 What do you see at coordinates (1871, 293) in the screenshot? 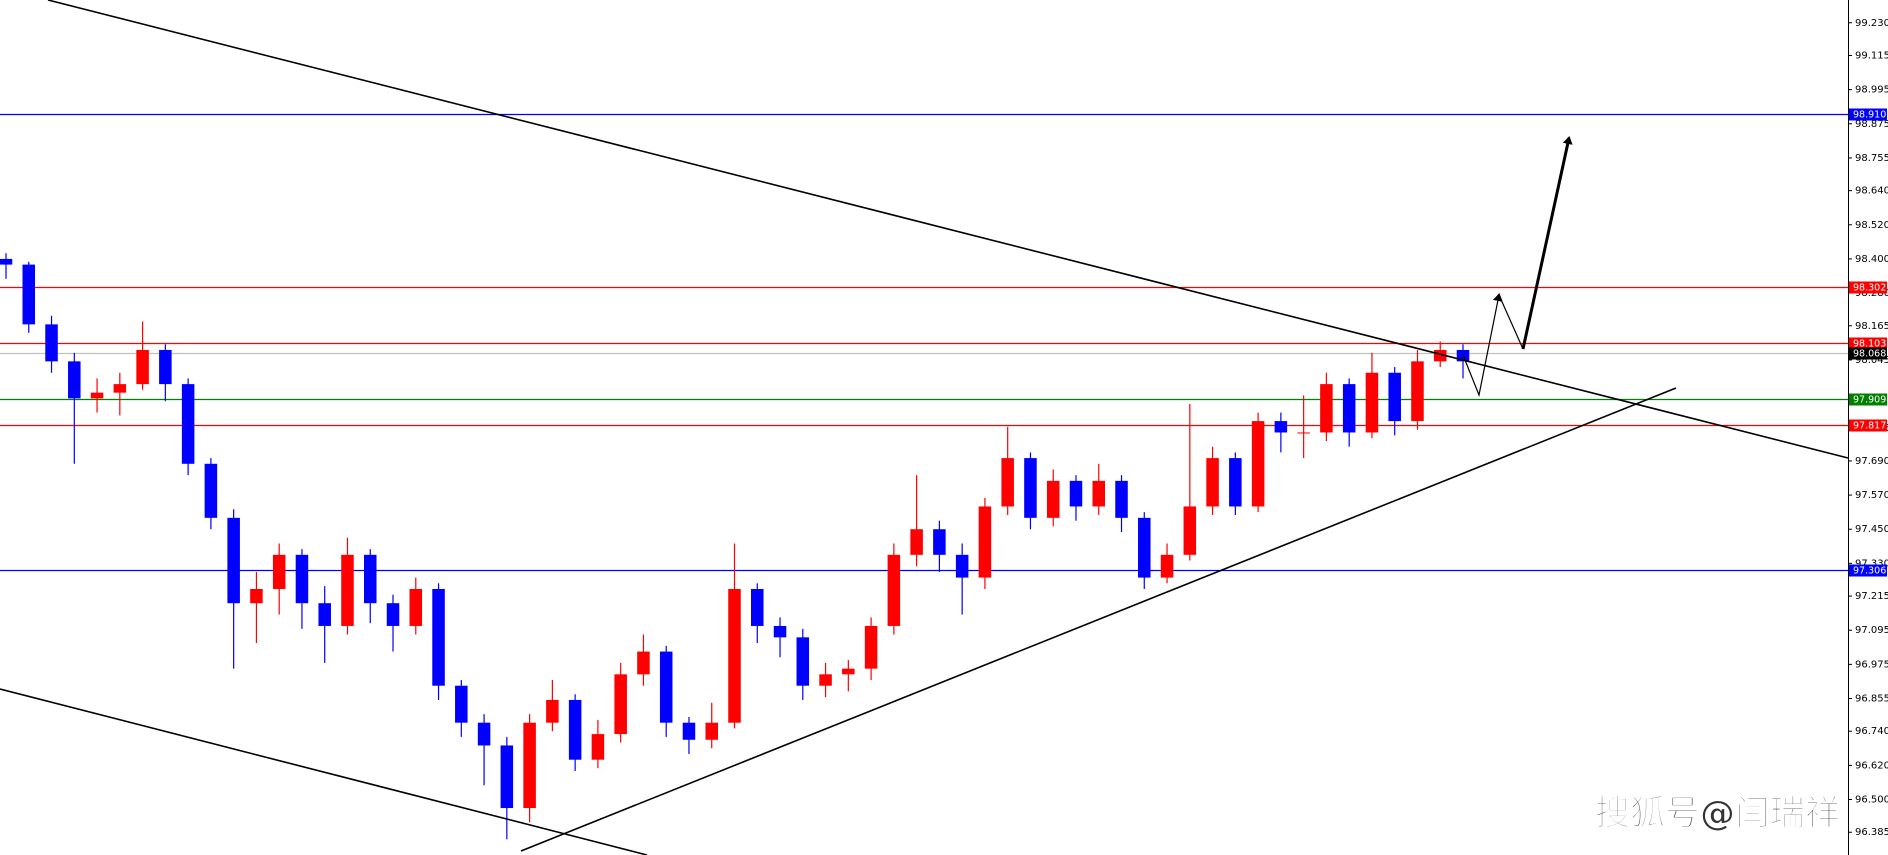
I see `y-tick-label: 98.280` at bounding box center [1871, 293].